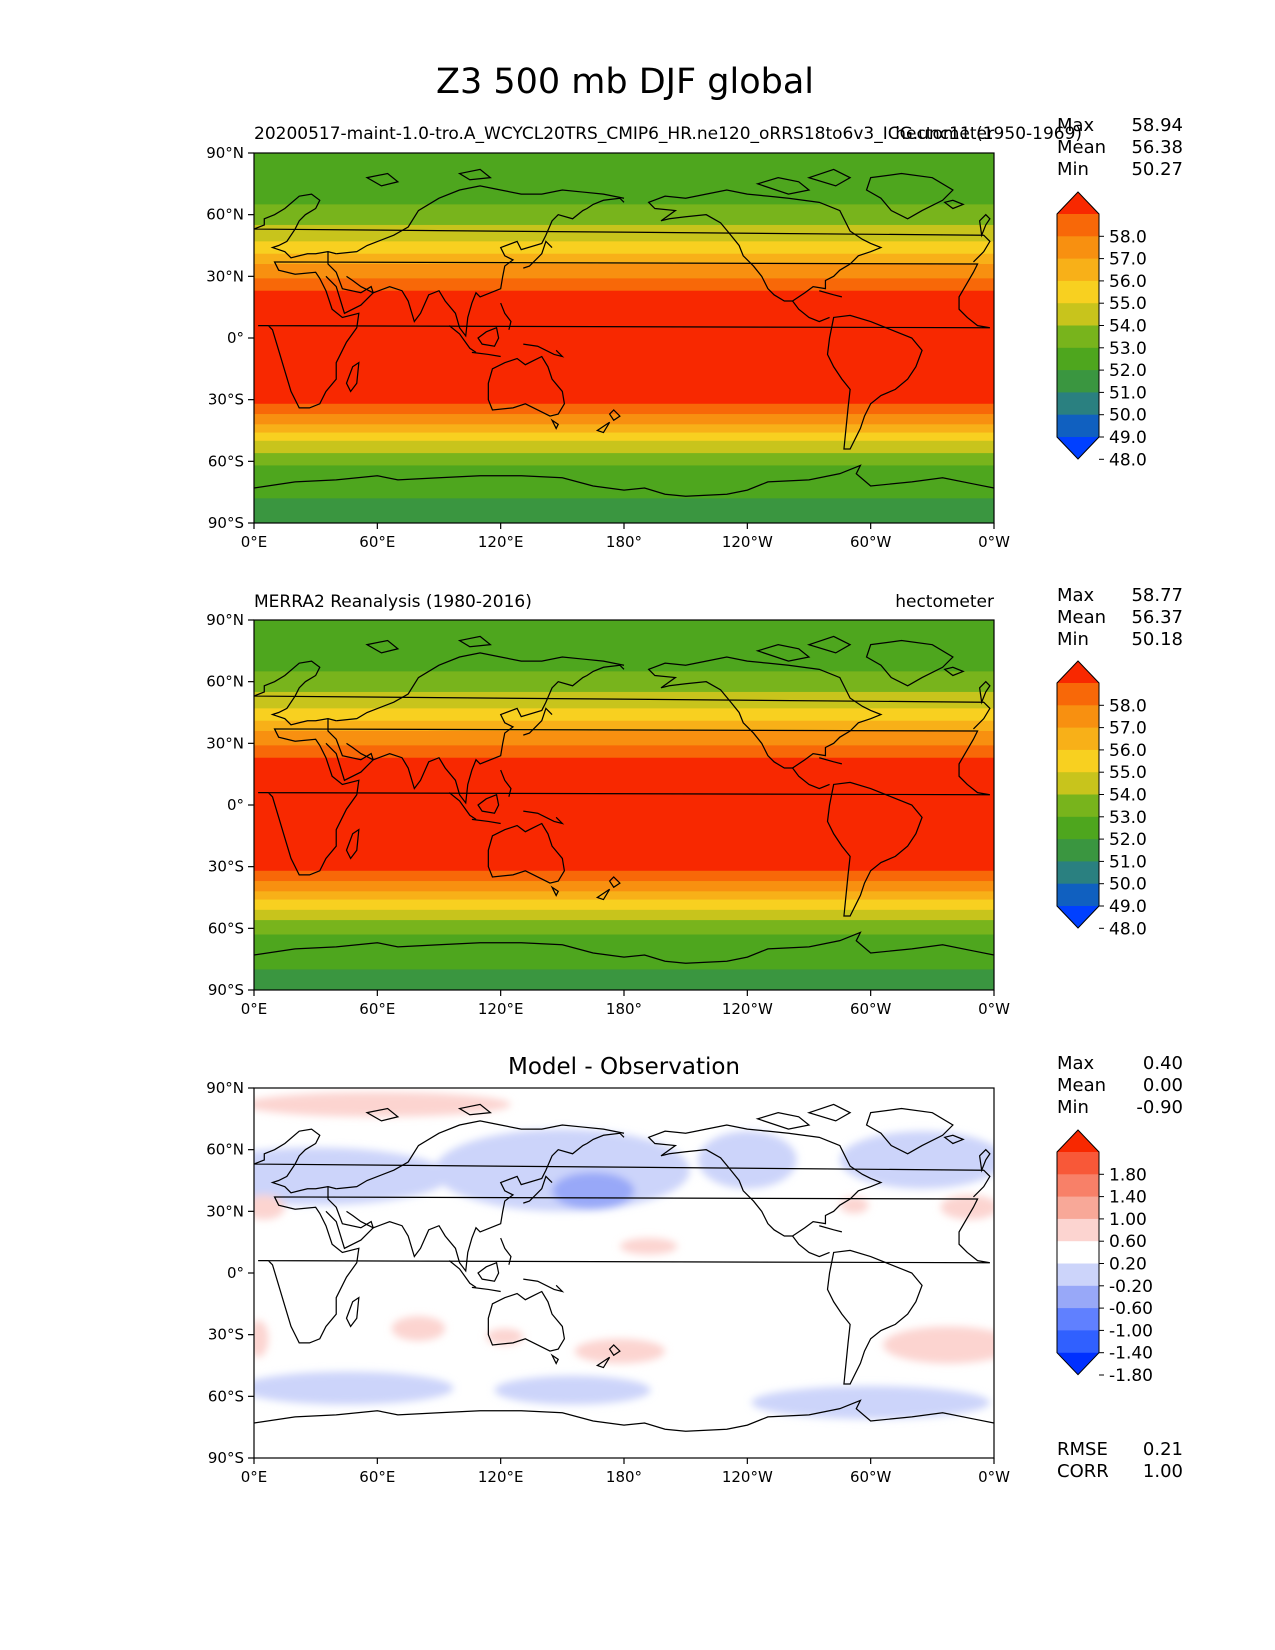 This screenshot has width=1275, height=1650. I want to click on x-tick-label: 120°E, so click(501, 1009).